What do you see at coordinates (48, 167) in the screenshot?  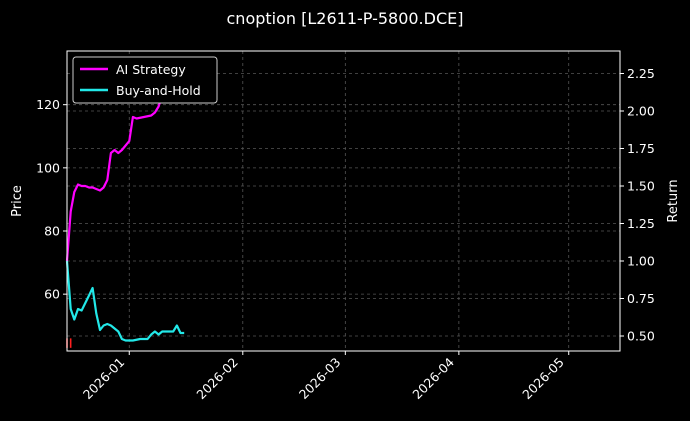 I see `y-tick-label-left: 100` at bounding box center [48, 167].